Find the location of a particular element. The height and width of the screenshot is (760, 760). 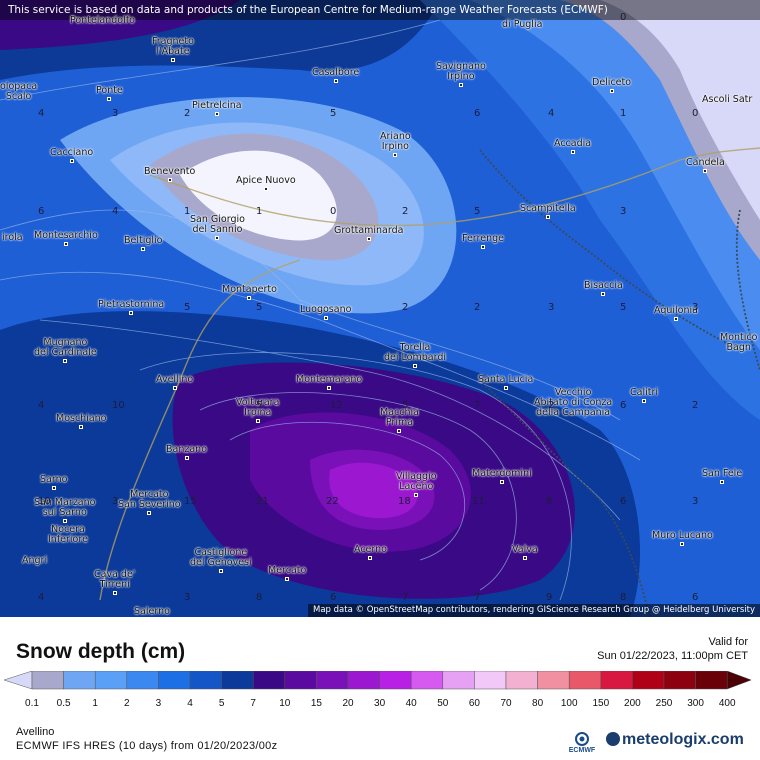

place-label: Vecchio Abitato di Conza della Campania is located at coordinates (573, 402).